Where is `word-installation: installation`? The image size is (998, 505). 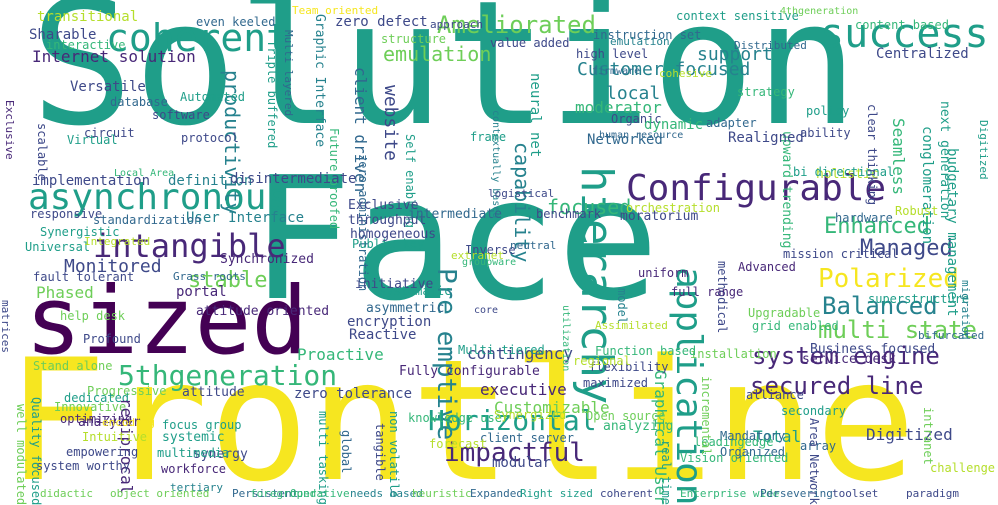
word-installation: installation is located at coordinates (733, 354).